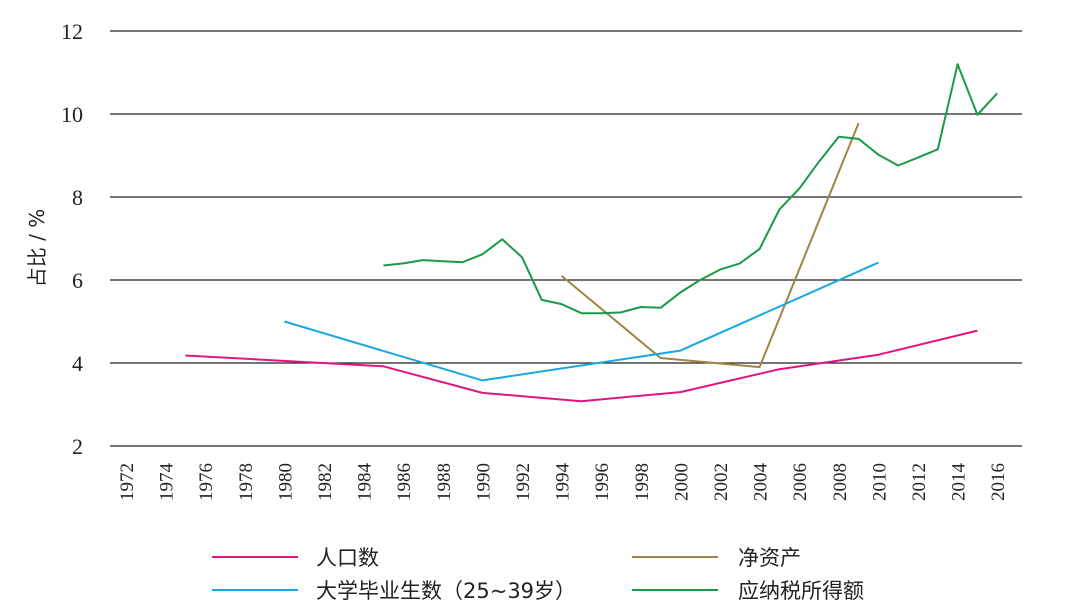 The height and width of the screenshot is (614, 1075). What do you see at coordinates (77, 280) in the screenshot?
I see `y-tick-label-6: 6` at bounding box center [77, 280].